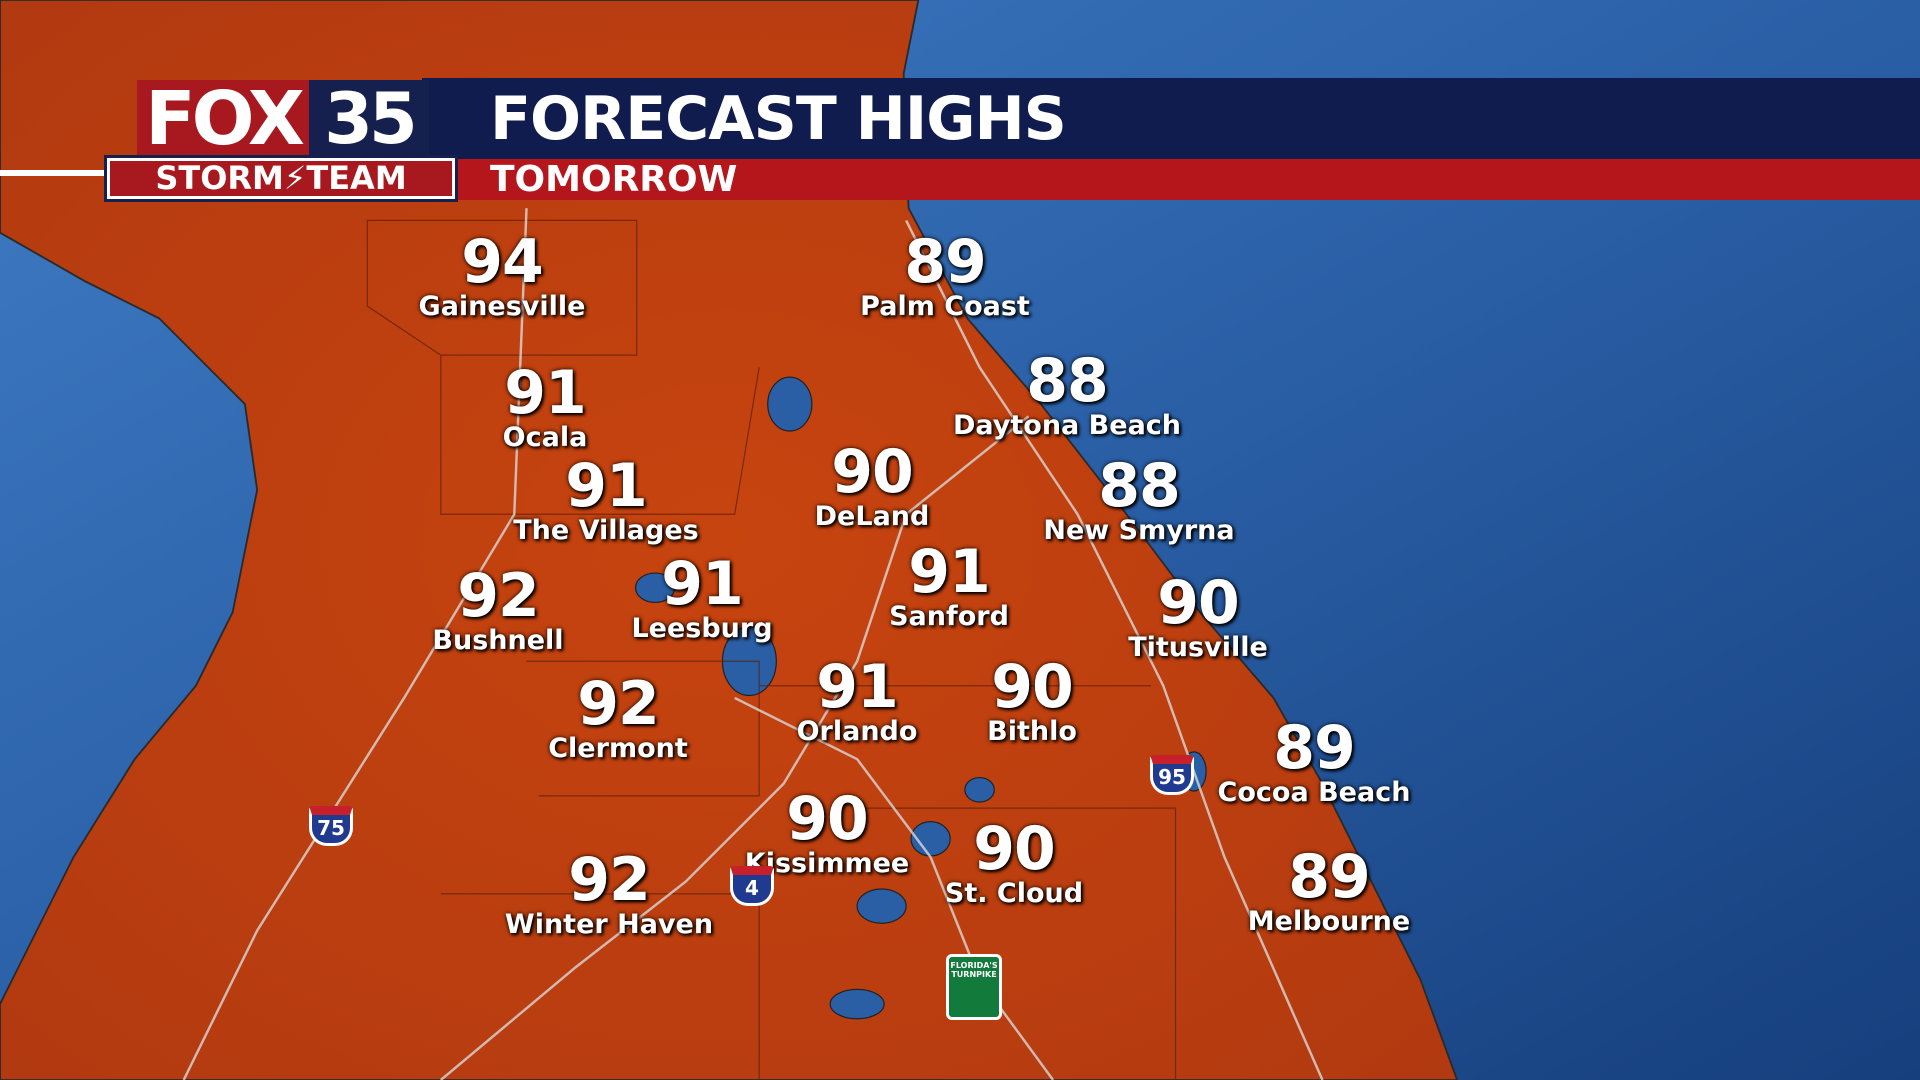 The width and height of the screenshot is (1920, 1080). I want to click on city-name: DeLand, so click(872, 516).